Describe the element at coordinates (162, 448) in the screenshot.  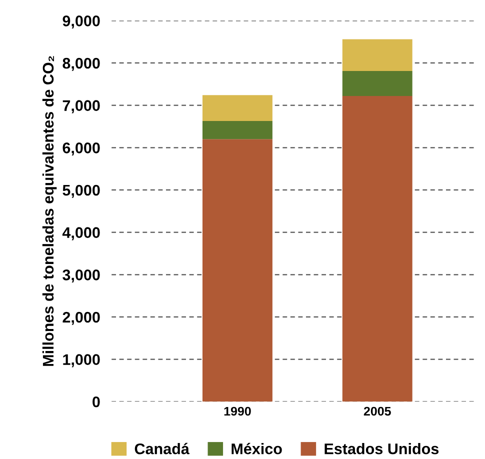
I see `legend-label: Canadá` at that location.